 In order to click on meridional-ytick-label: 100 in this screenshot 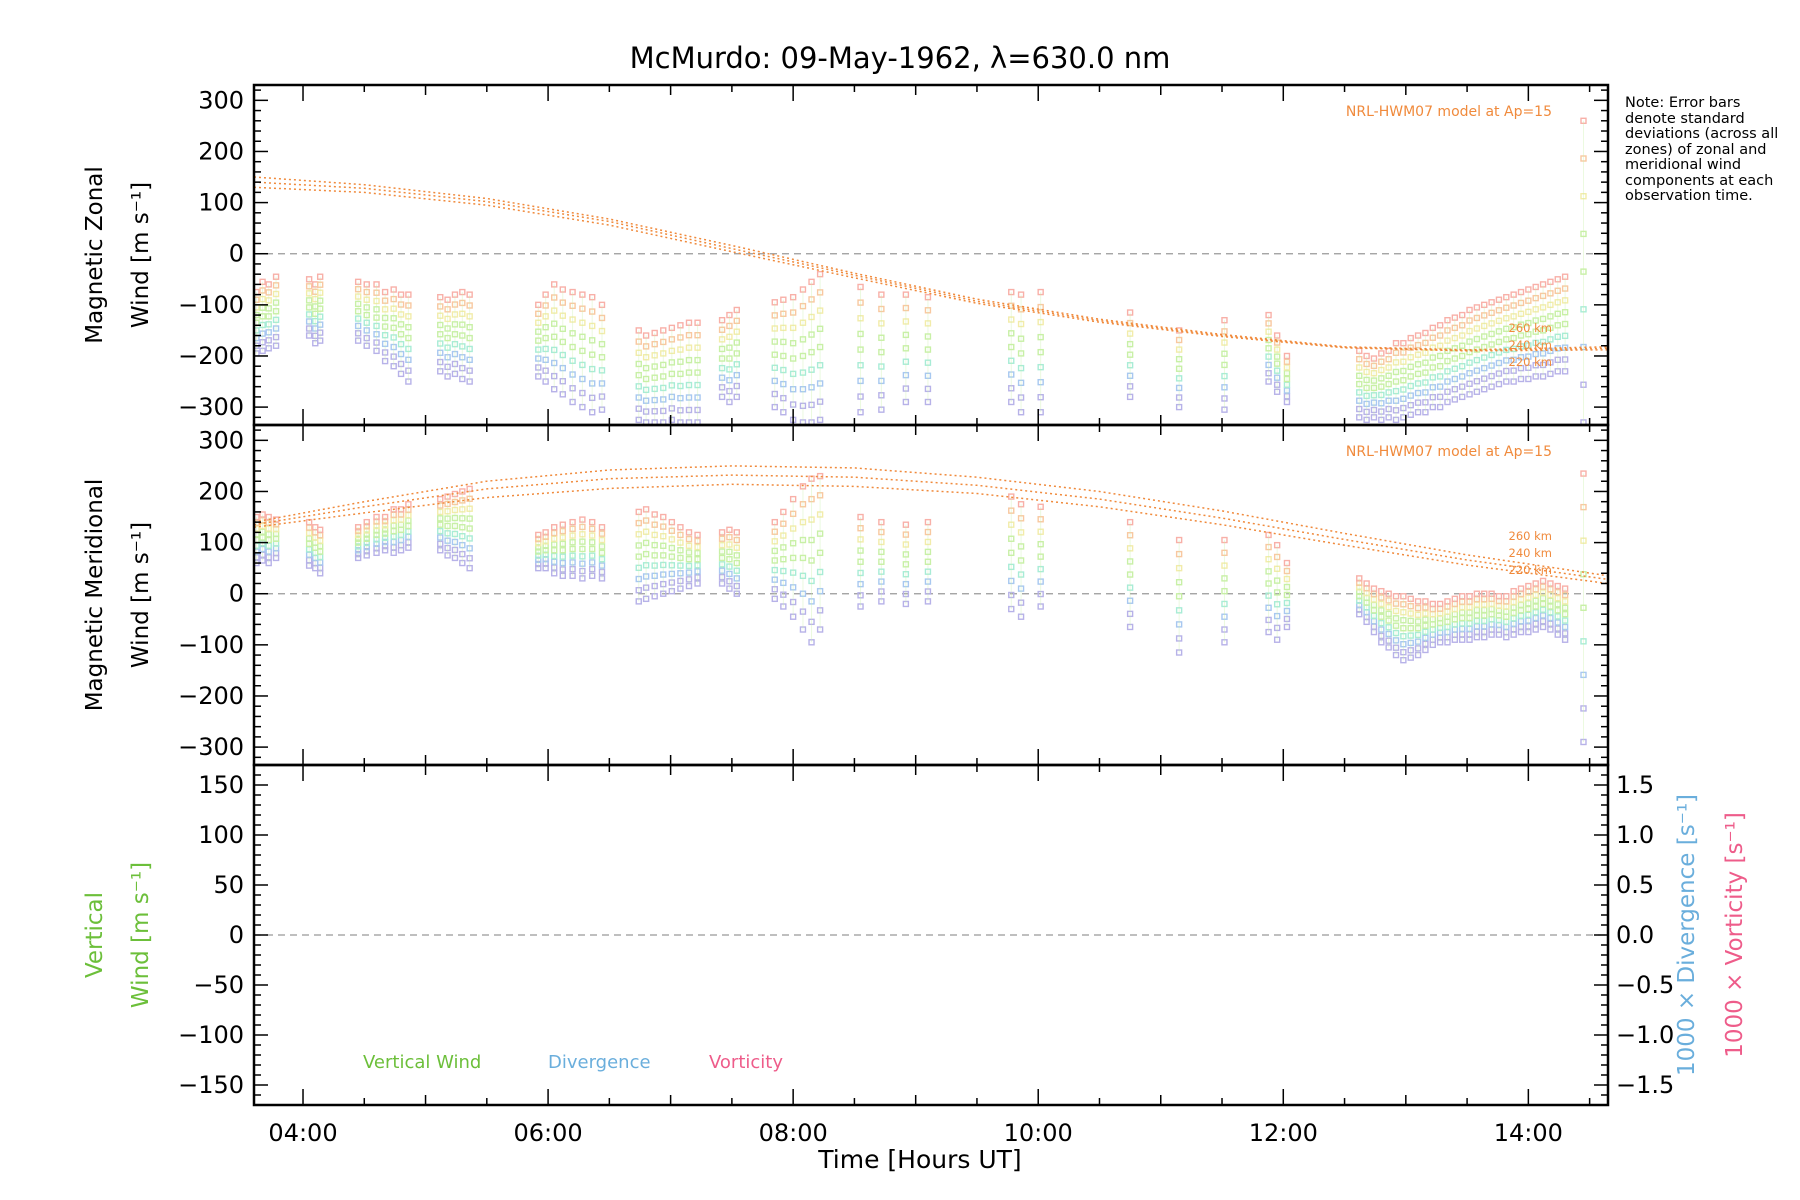, I will do `click(221, 543)`.